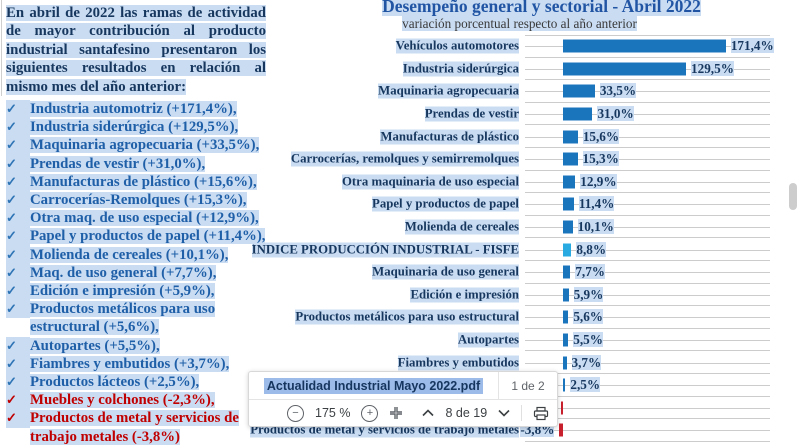  Describe the element at coordinates (524, 249) in the screenshot. I see `chart-row: ÍNDICE PRODUCCIÓN INDUSTRIAL - FISFE 8,8%` at that location.